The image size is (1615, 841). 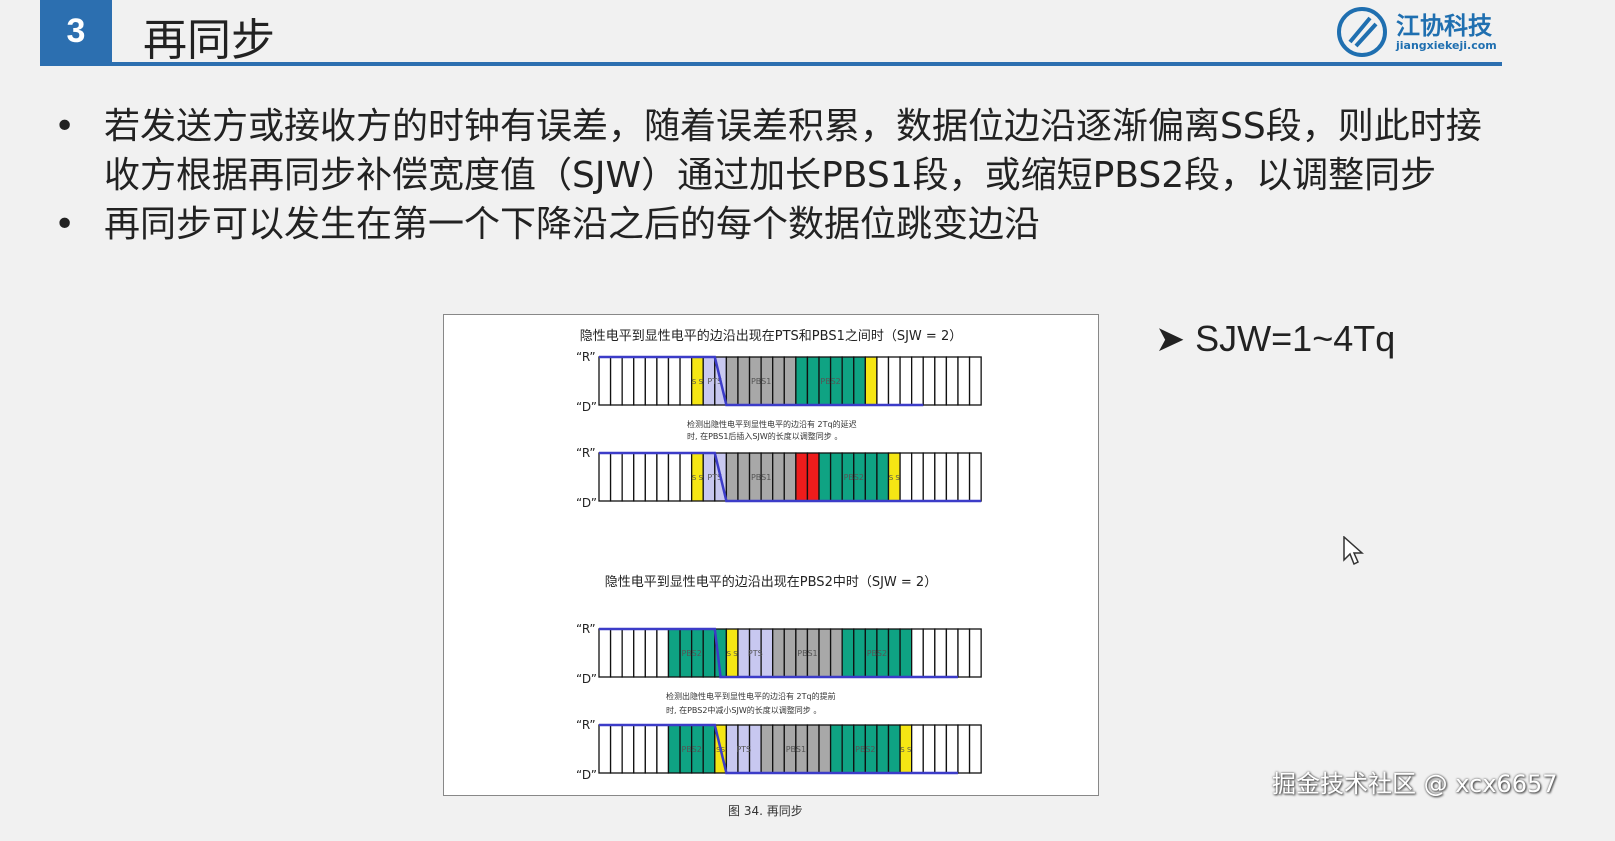 What do you see at coordinates (586, 775) in the screenshot?
I see `label-dominant: “D”` at bounding box center [586, 775].